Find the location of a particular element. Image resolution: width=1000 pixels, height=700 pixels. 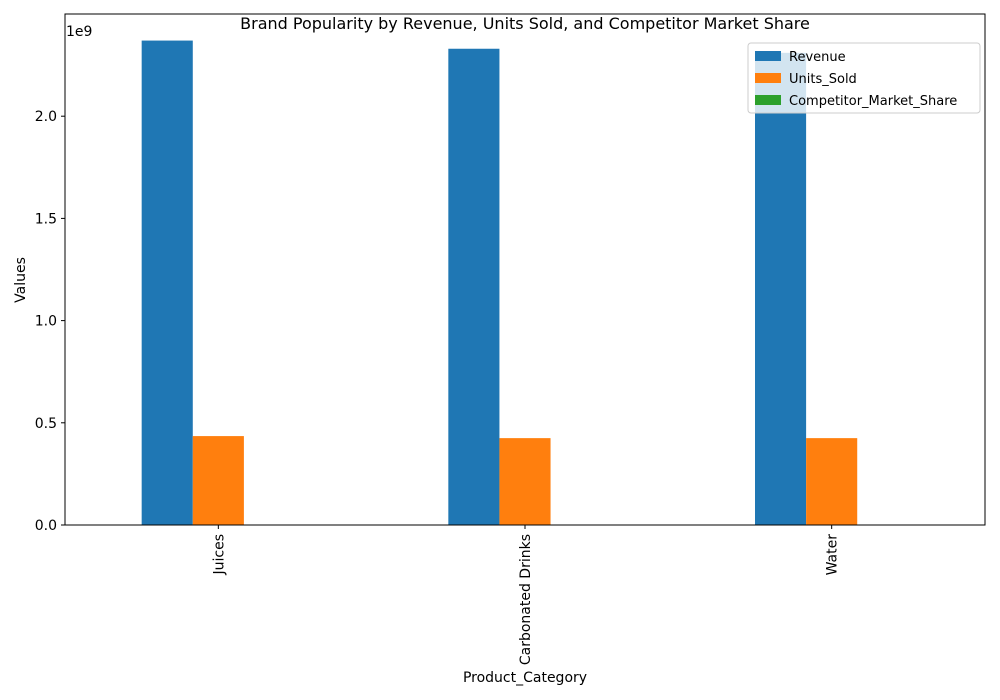

y-tick-label: 0.0 is located at coordinates (46, 526).